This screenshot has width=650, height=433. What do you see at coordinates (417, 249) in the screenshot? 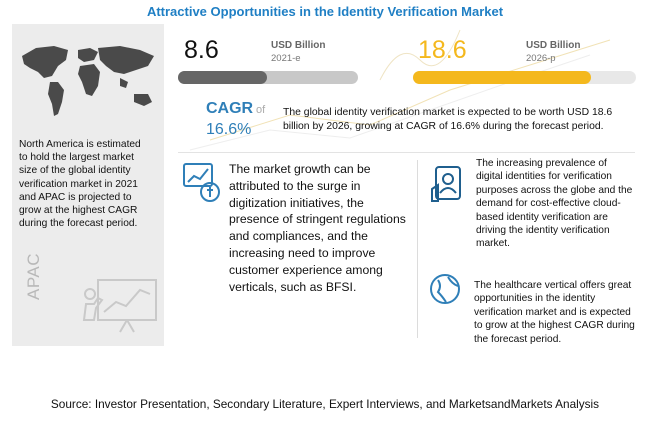
I see `column-divider` at bounding box center [417, 249].